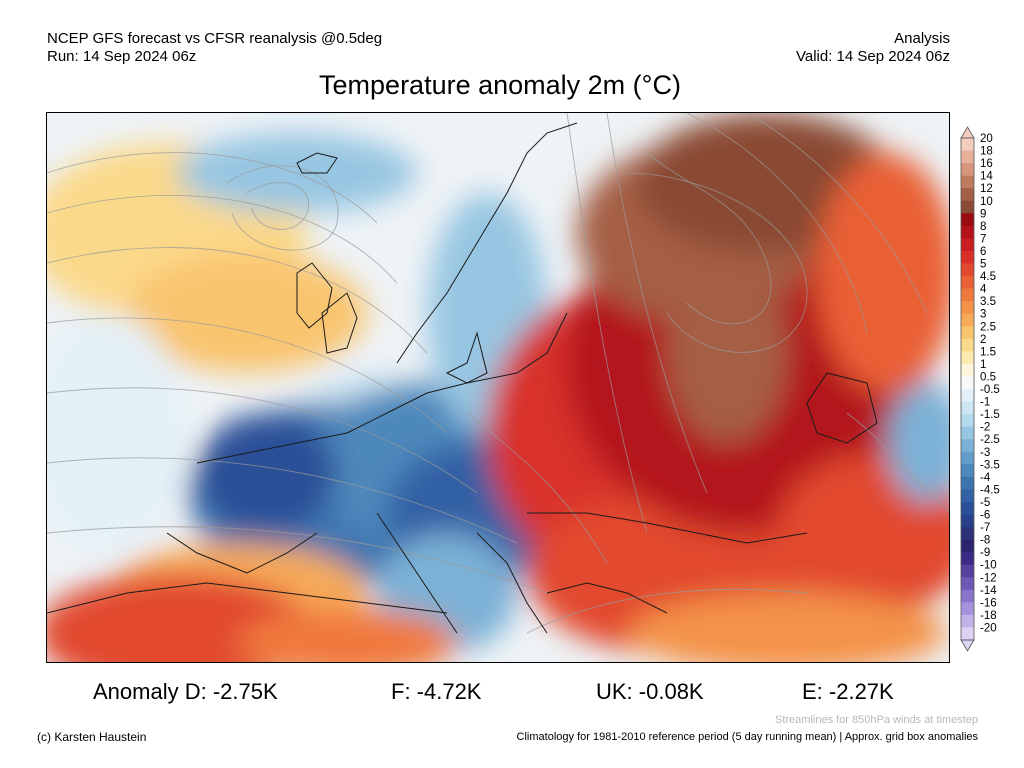 Image resolution: width=1024 pixels, height=768 pixels. I want to click on colorbar-label: -10, so click(988, 566).